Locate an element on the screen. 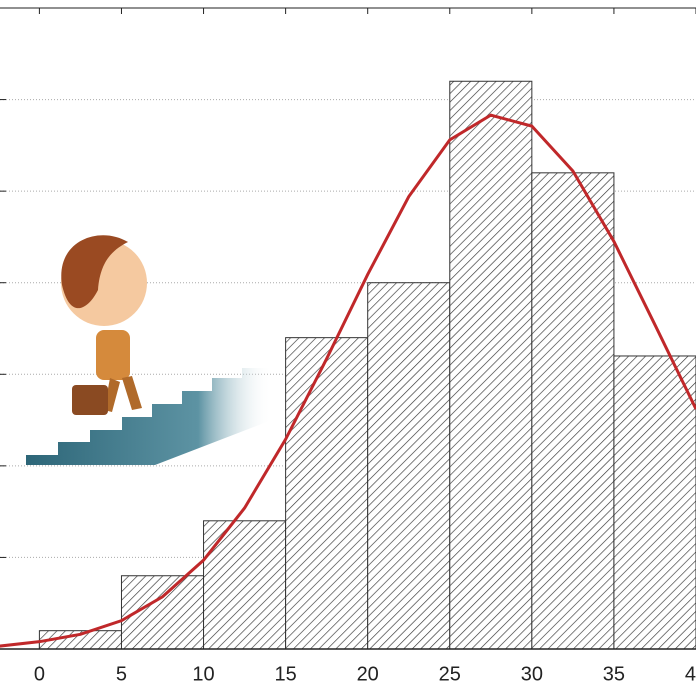  x-tick-label: 40 is located at coordinates (690, 674).